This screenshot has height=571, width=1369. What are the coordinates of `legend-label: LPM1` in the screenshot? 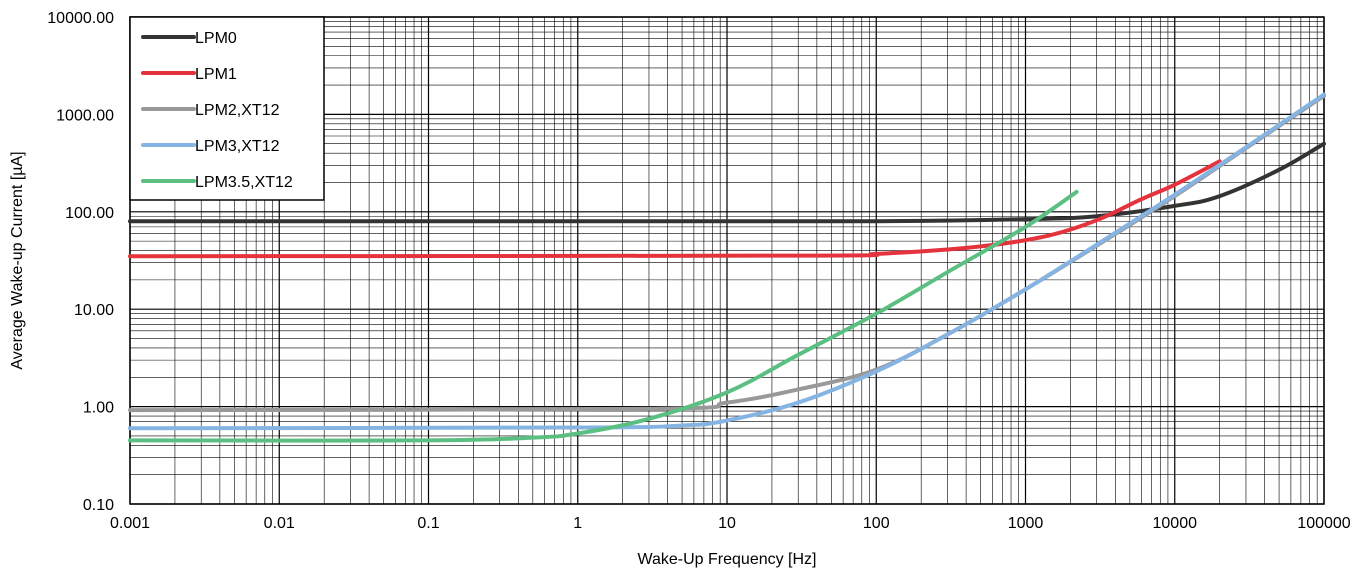 It's located at (216, 74).